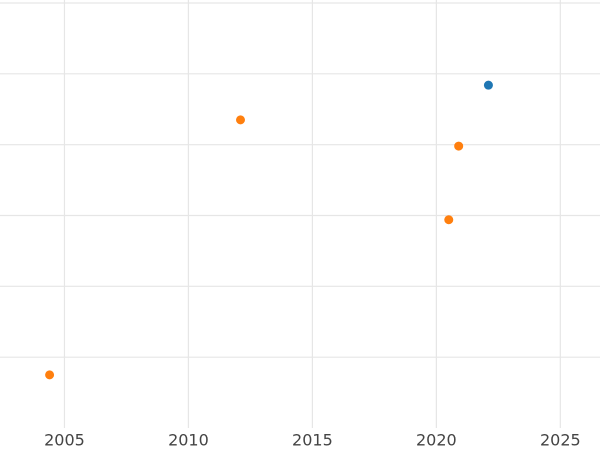  I want to click on x-tick-label: 2015, so click(312, 440).